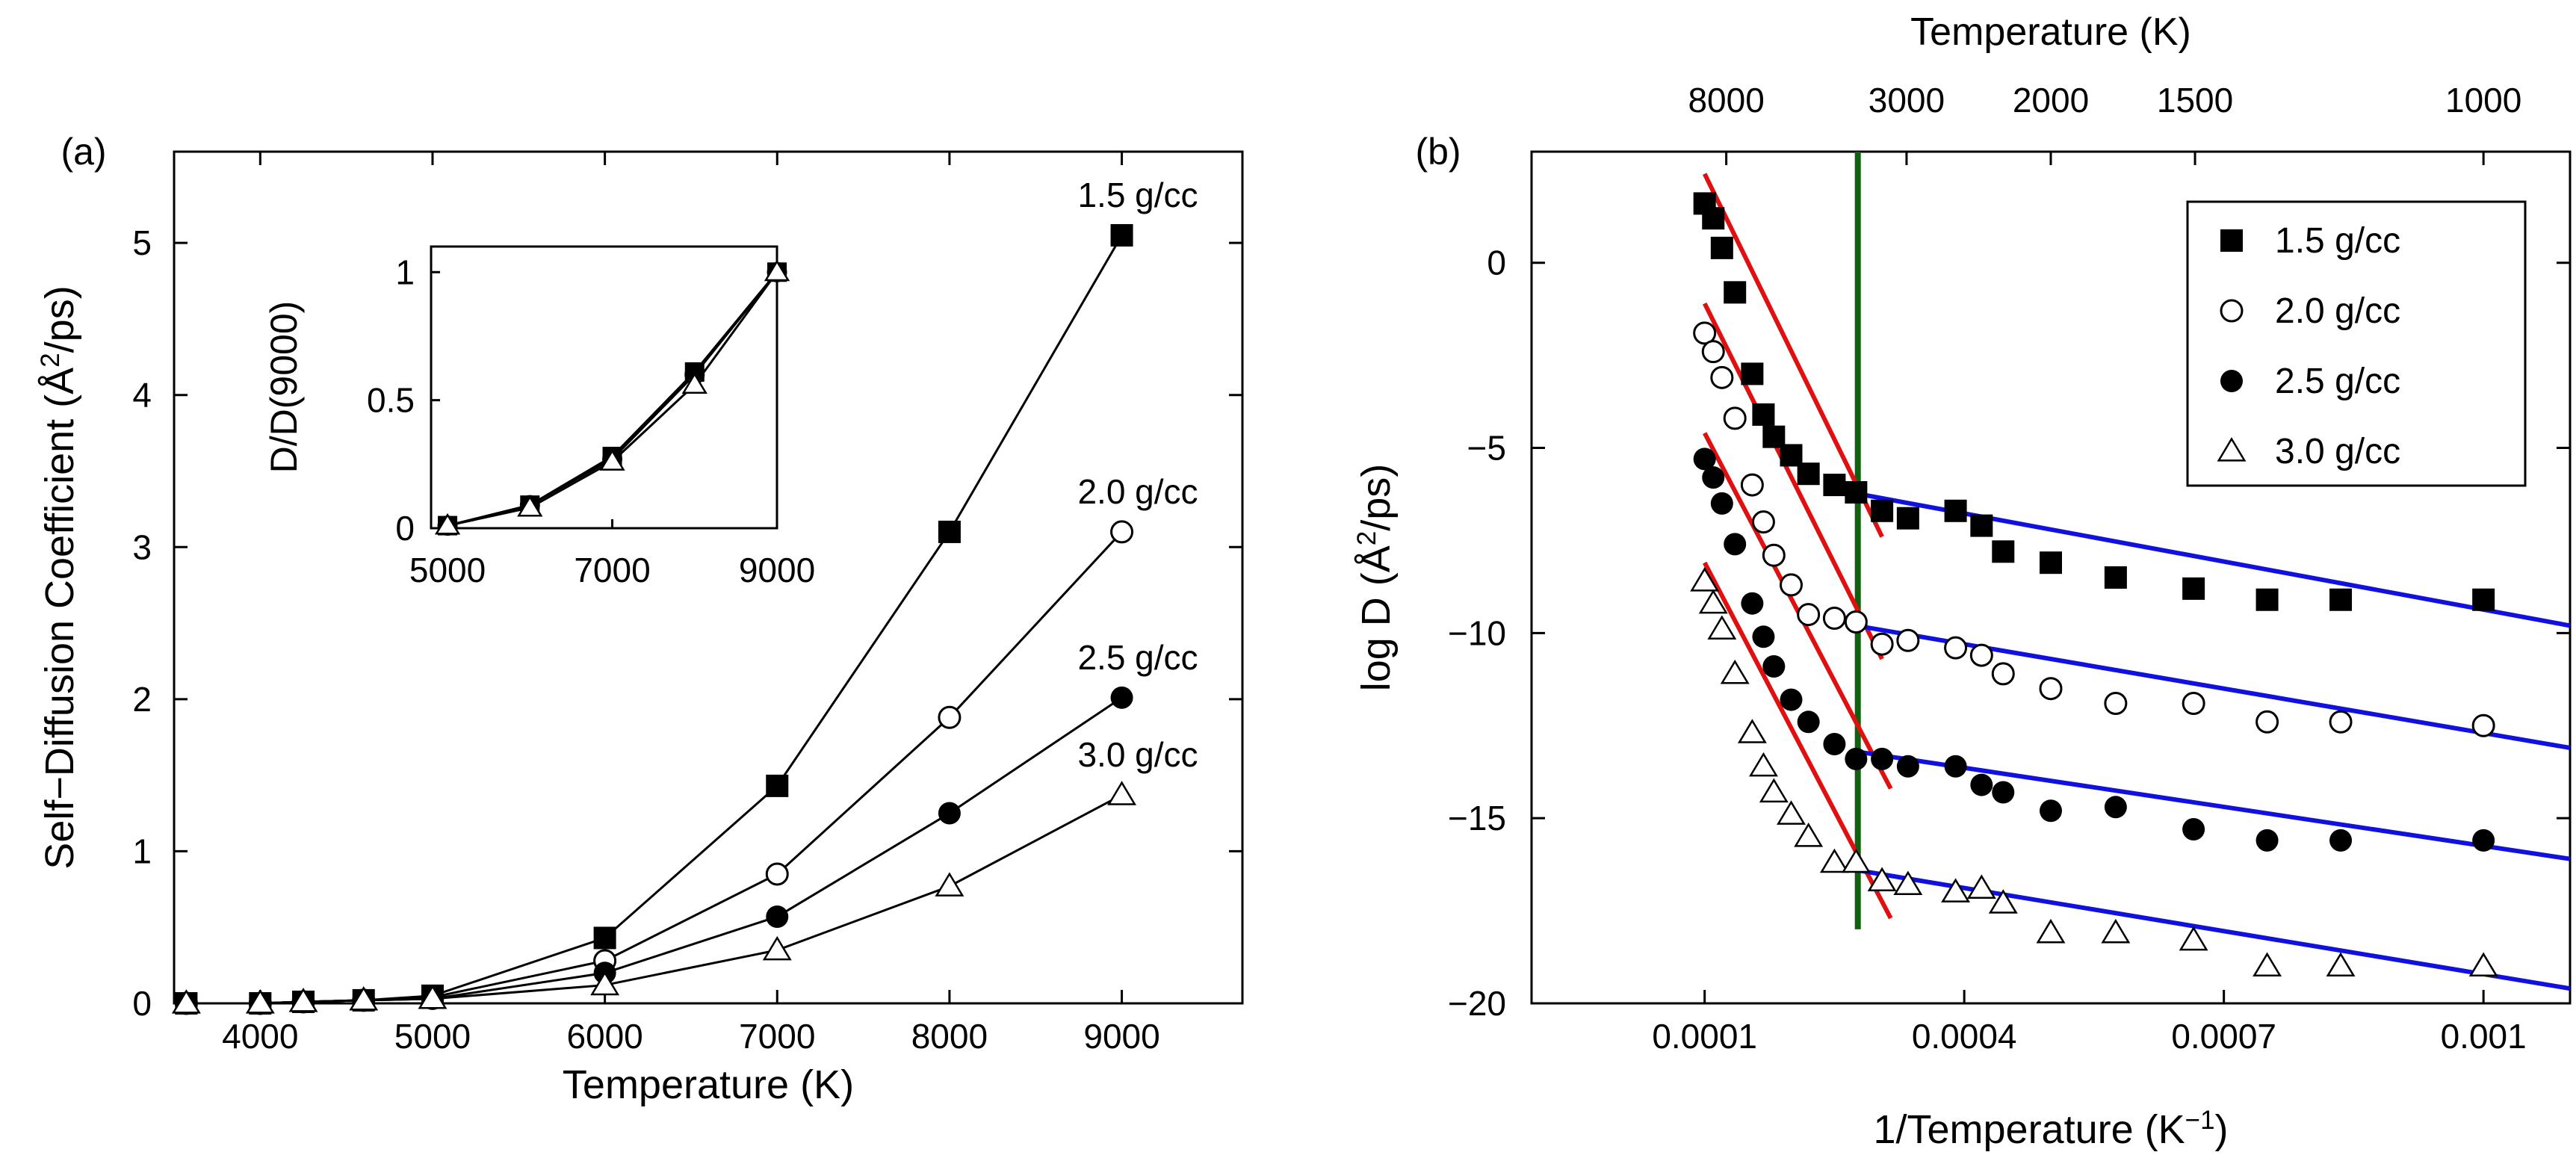  What do you see at coordinates (2051, 100) in the screenshot?
I see `top-tick-label: 2000` at bounding box center [2051, 100].